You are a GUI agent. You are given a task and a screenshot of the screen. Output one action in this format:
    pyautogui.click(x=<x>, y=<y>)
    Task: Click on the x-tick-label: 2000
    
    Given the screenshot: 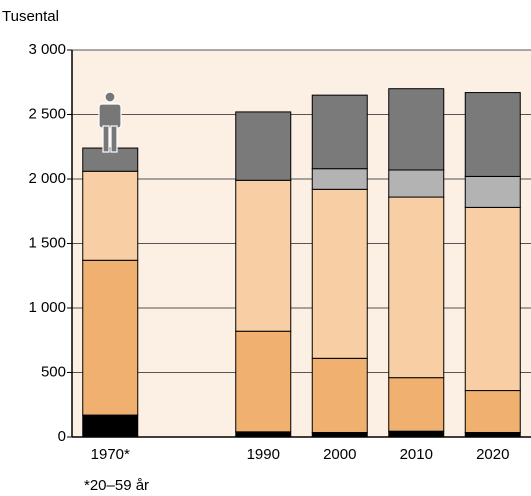 What is the action you would take?
    pyautogui.click(x=339, y=454)
    